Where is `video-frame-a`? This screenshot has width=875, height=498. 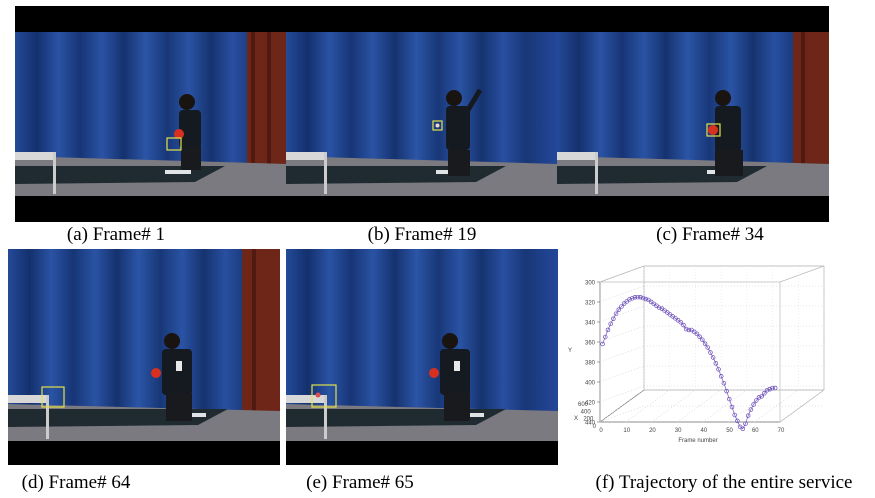
video-frame-a is located at coordinates (151, 114).